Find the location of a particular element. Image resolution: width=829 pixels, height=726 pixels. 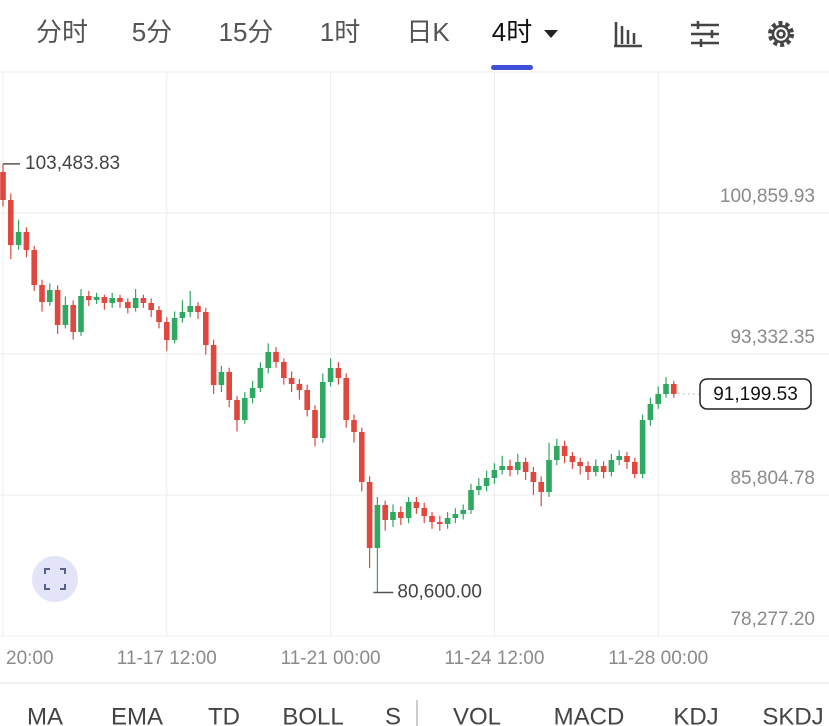

period-tab: 15分 is located at coordinates (246, 32).